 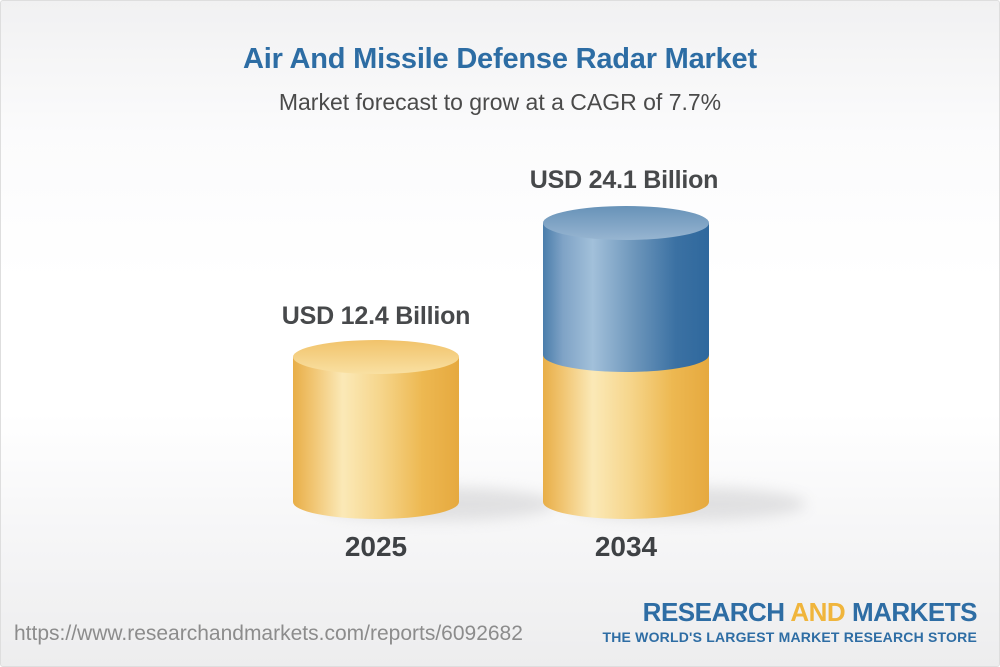 I want to click on value-label-2034: USD 24.1 Billion, so click(x=624, y=180).